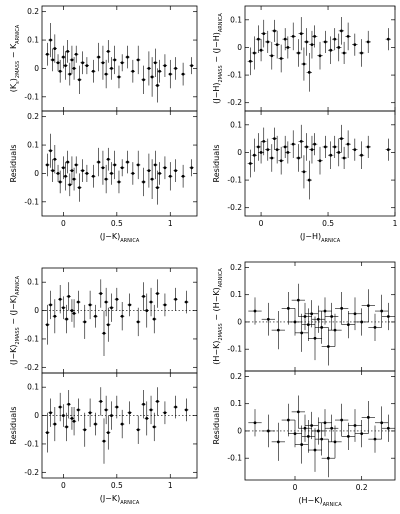  What do you see at coordinates (33, 11) in the screenshot?
I see `y-tick-label: 0.2` at bounding box center [33, 11].